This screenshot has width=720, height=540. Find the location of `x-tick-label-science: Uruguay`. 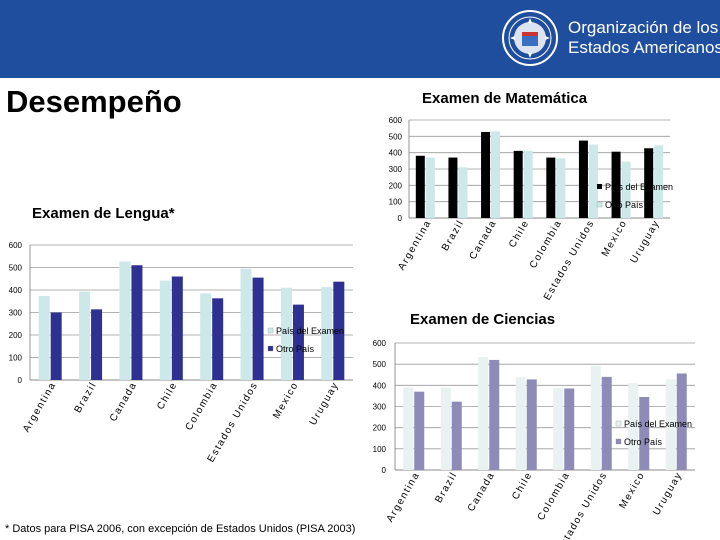

x-tick-label-science: Uruguay is located at coordinates (668, 493).